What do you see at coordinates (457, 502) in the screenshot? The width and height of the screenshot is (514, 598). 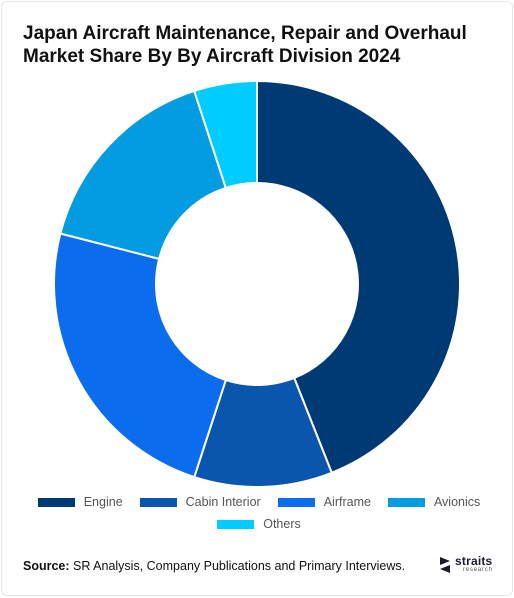 I see `legend-label: Avionics` at bounding box center [457, 502].